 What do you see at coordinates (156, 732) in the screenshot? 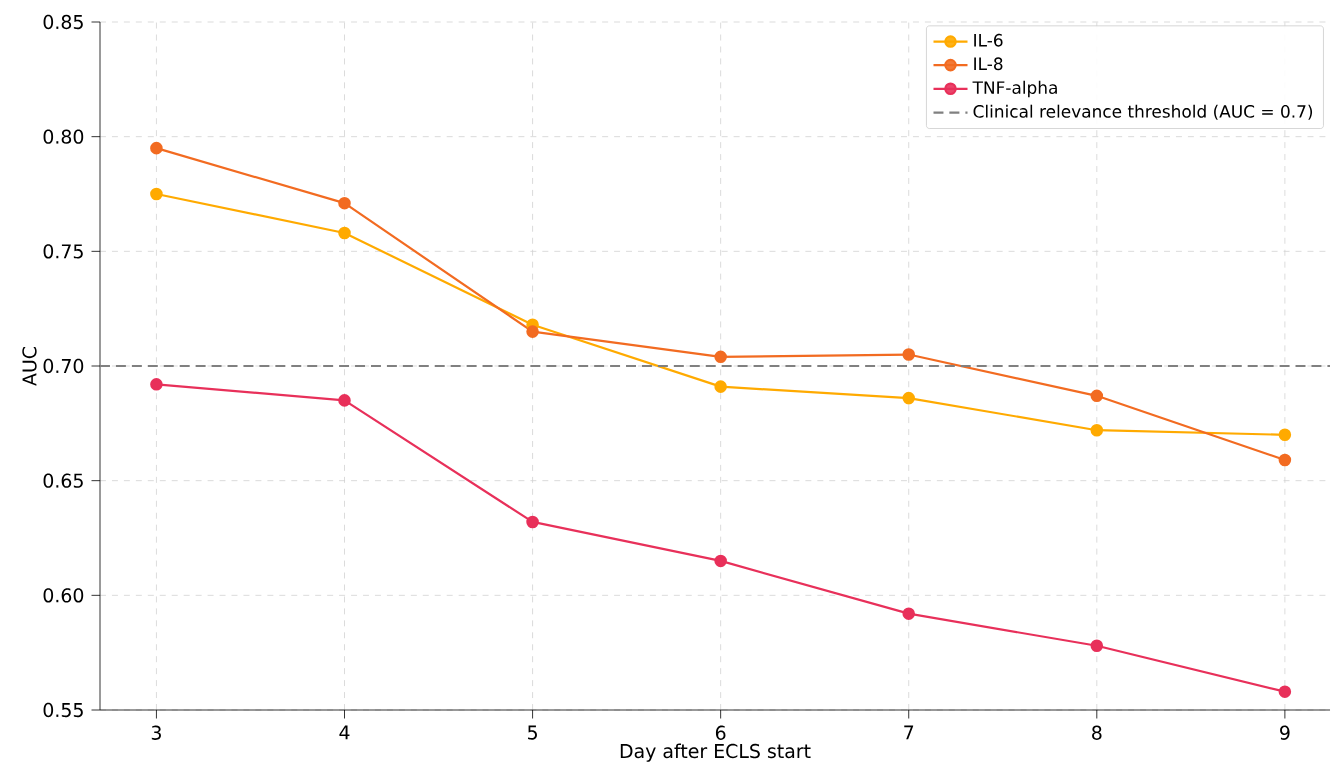
I see `x-tick-label: 3` at bounding box center [156, 732].